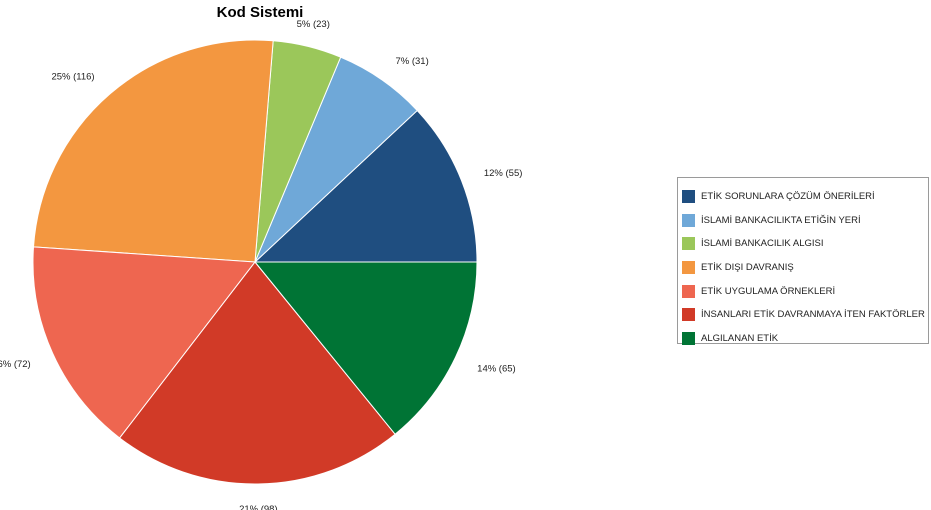 This screenshot has height=510, width=931. What do you see at coordinates (768, 291) in the screenshot?
I see `legend-label: ETİK UYGULAMA ÖRNEKLERİ` at bounding box center [768, 291].